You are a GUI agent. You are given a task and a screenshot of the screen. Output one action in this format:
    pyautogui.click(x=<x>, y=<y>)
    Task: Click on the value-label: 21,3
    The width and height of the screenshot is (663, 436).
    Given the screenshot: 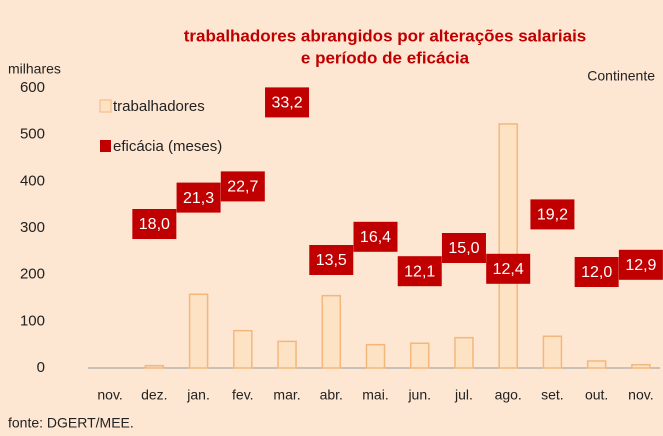 What is the action you would take?
    pyautogui.click(x=198, y=198)
    